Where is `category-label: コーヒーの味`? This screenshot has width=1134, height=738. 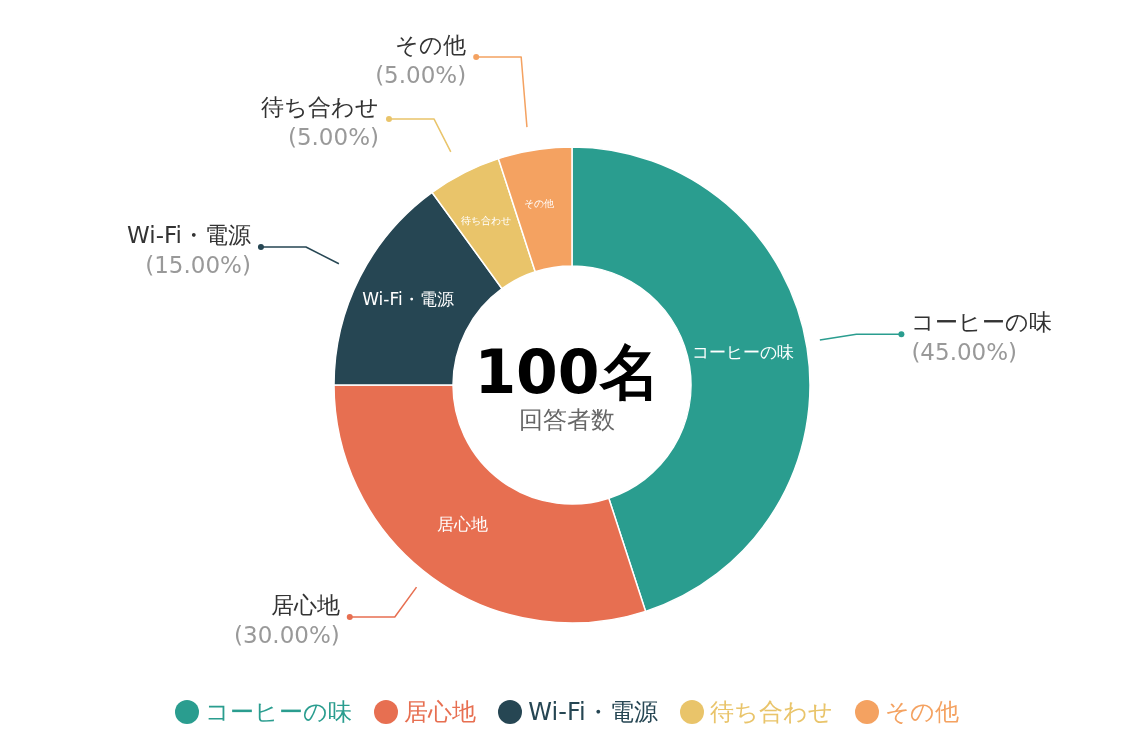 category-label: コーヒーの味 is located at coordinates (279, 712).